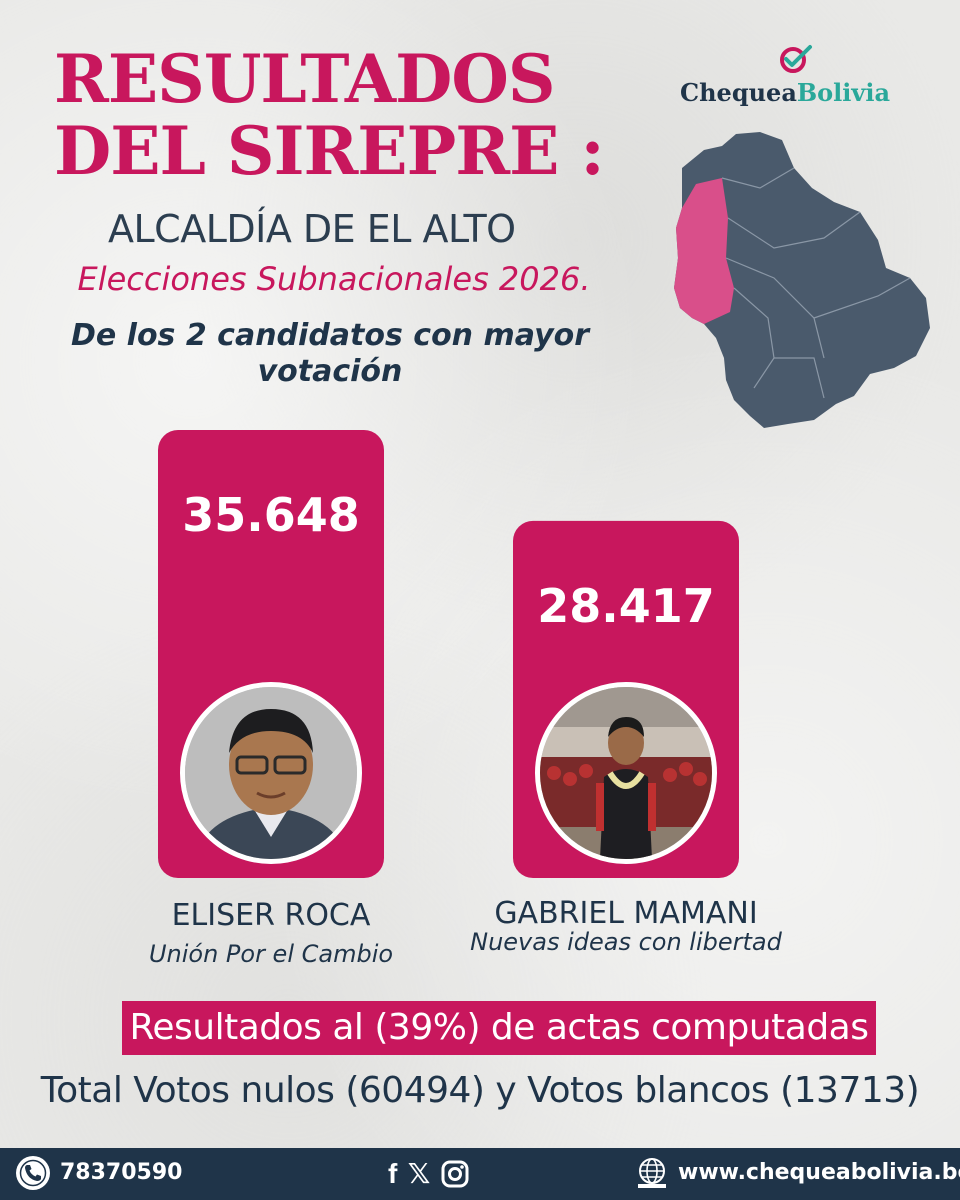  Describe the element at coordinates (33, 1173) in the screenshot. I see `phone-icon` at that location.